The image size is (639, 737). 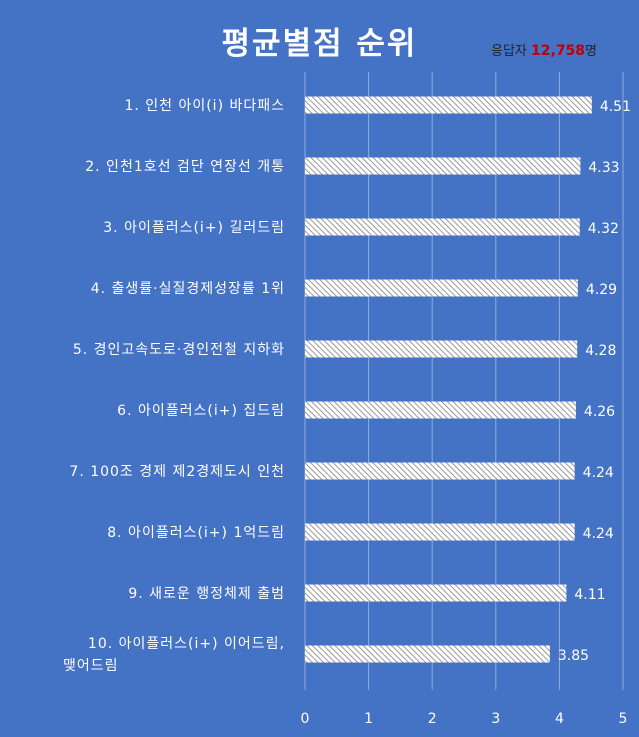 What do you see at coordinates (603, 229) in the screenshot?
I see `data-label: 4.32` at bounding box center [603, 229].